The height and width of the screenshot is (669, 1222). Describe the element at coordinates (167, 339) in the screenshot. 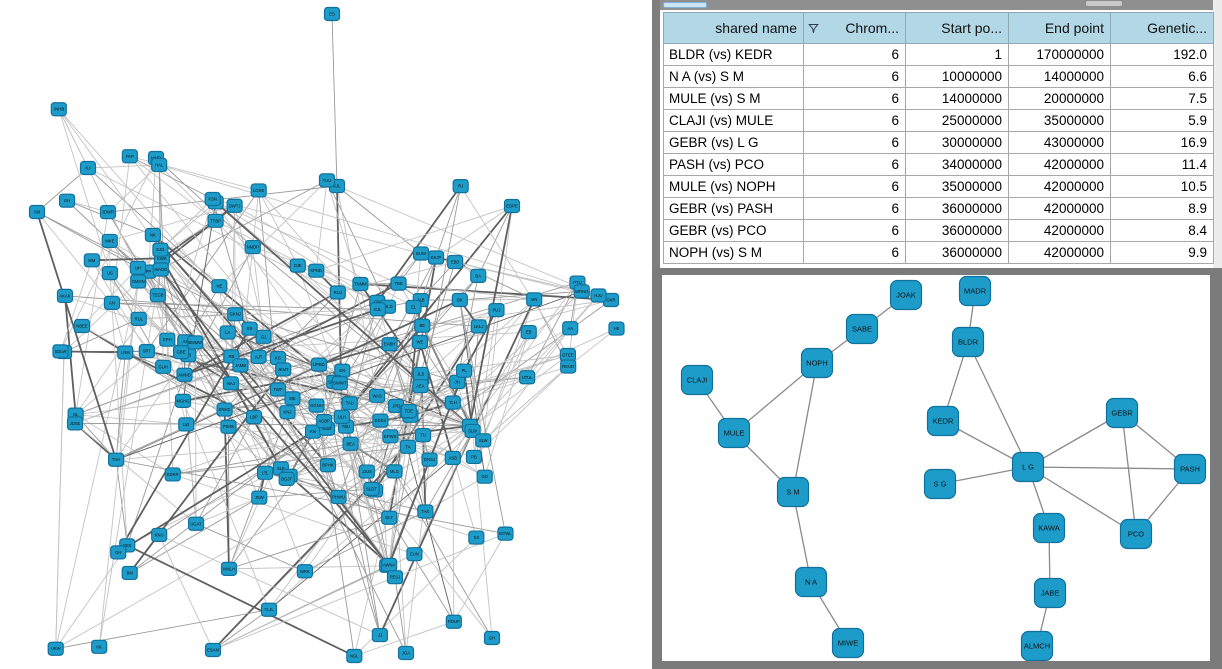

I see `network-node: EPH` at that location.